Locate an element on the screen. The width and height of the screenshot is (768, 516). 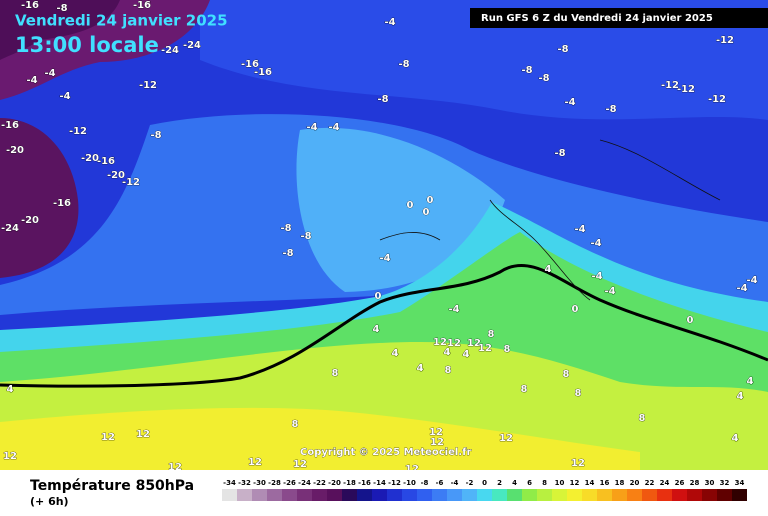
scale-label: 16 is located at coordinates (605, 483).